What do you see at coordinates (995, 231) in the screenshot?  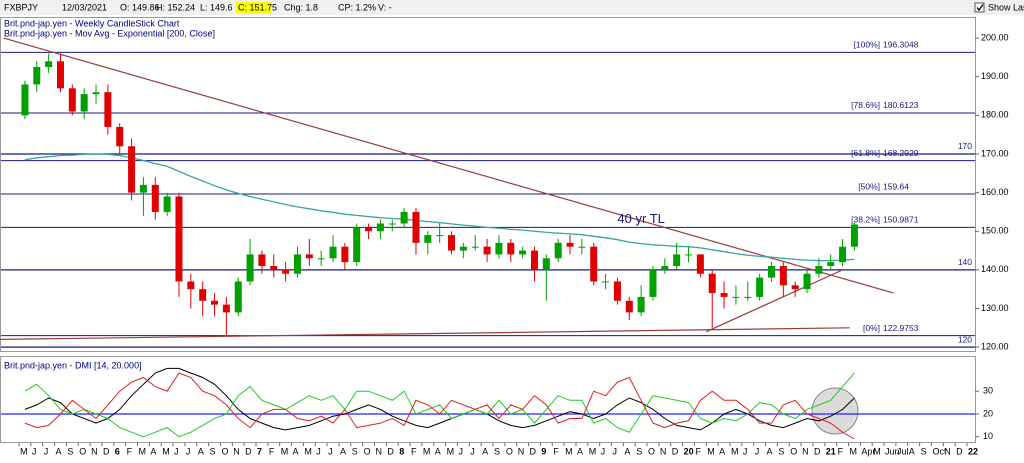 I see `y-tick-label: 150.00` at bounding box center [995, 231].